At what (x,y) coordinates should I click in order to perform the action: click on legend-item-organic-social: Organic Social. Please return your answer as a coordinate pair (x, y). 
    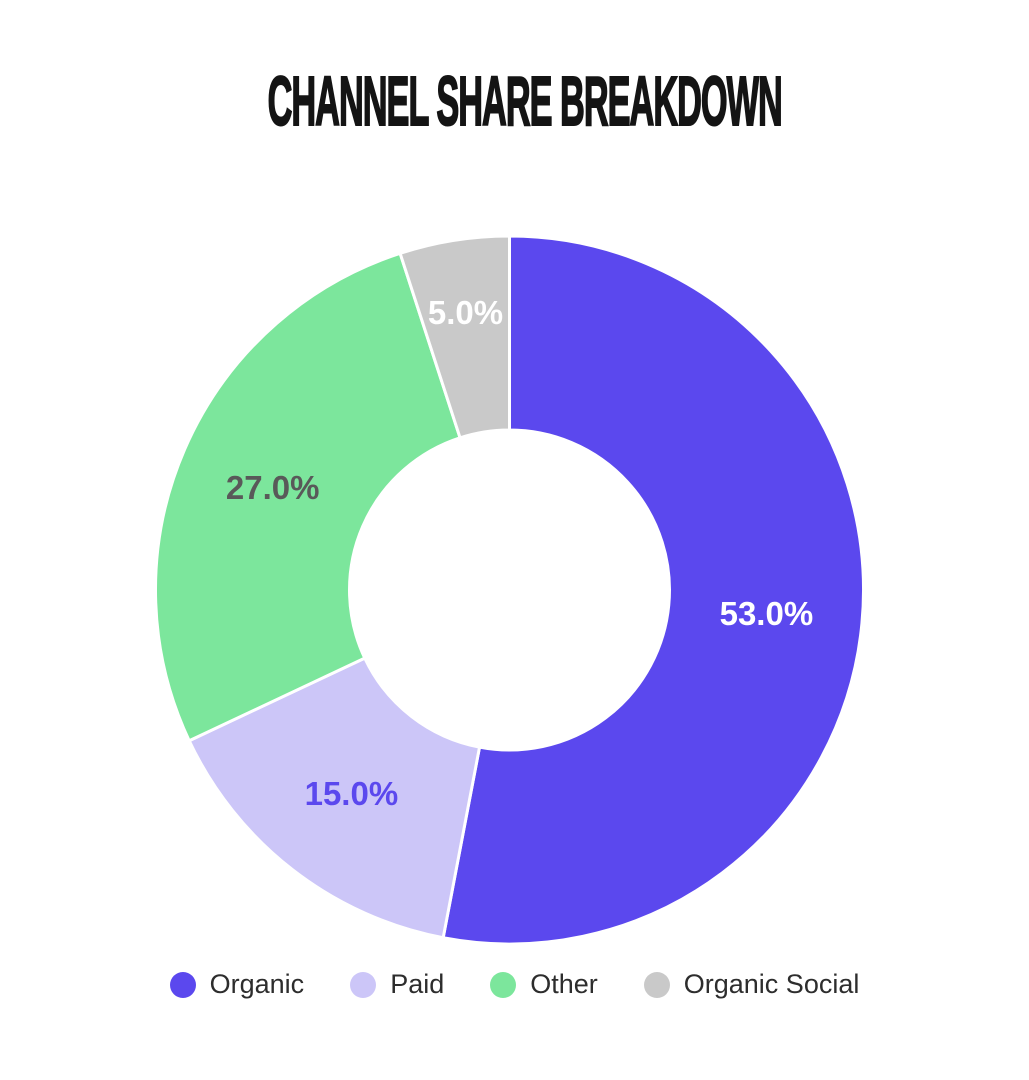
    Looking at the image, I should click on (751, 984).